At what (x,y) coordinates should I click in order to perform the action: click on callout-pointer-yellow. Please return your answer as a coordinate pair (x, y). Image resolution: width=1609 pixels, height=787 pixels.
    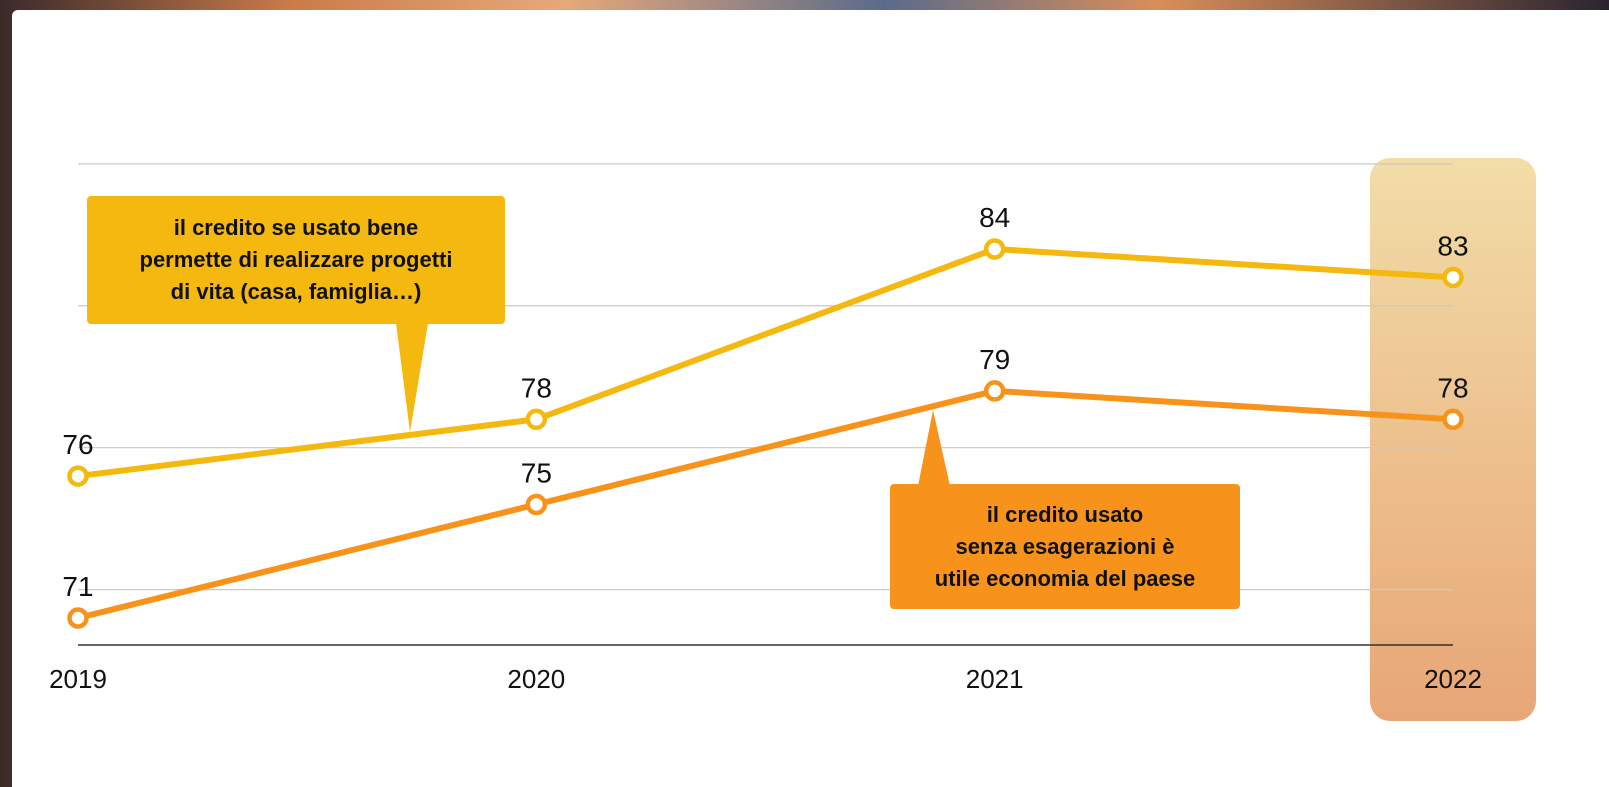
    Looking at the image, I should click on (412, 377).